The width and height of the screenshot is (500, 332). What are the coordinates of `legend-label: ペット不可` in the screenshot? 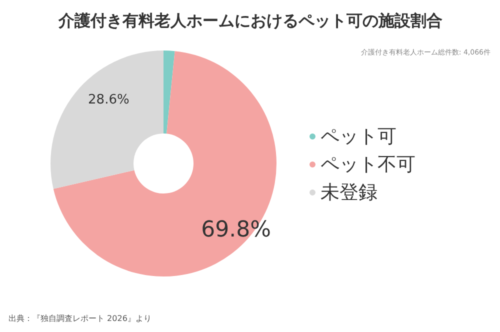 It's located at (368, 165).